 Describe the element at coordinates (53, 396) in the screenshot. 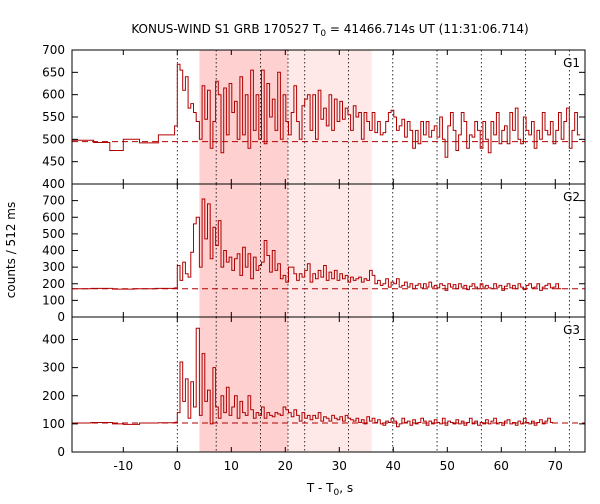

I see `g3-ytick-label-200: 200` at that location.